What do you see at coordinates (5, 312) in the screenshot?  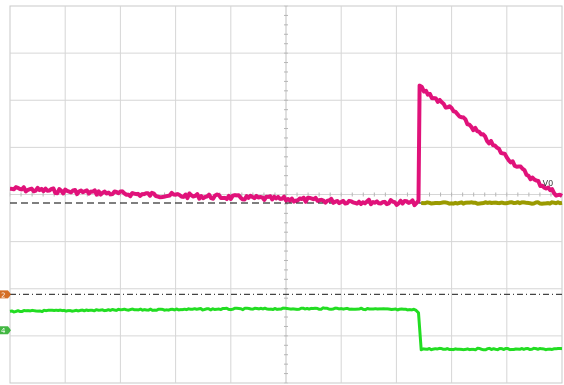 I see `channel-markers: 24` at bounding box center [5, 312].